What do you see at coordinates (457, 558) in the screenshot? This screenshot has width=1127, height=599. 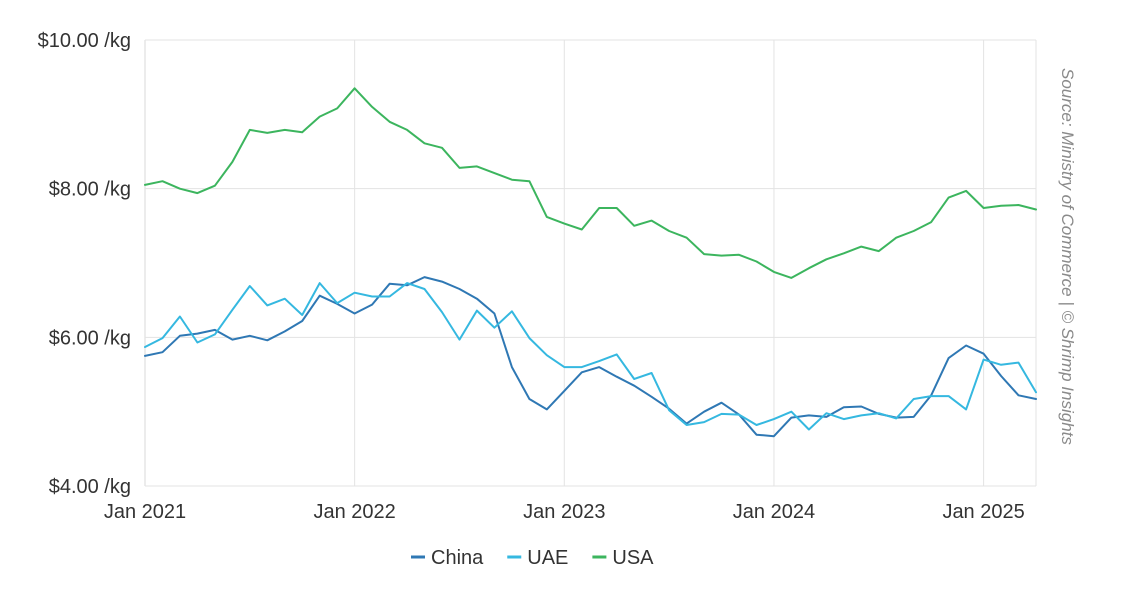 I see `legend-label-china: China` at bounding box center [457, 558].